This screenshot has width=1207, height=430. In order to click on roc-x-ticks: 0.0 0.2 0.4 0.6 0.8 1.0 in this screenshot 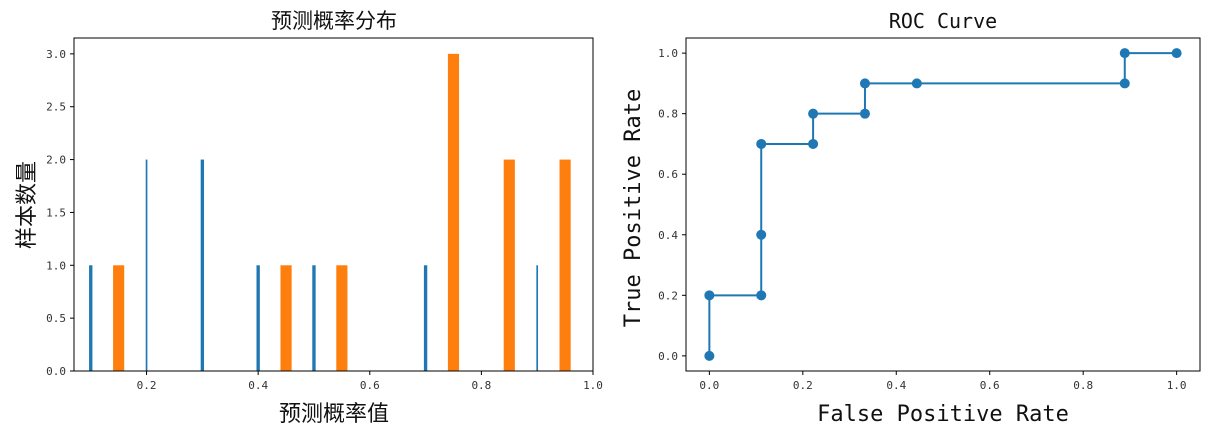, I will do `click(943, 381)`.